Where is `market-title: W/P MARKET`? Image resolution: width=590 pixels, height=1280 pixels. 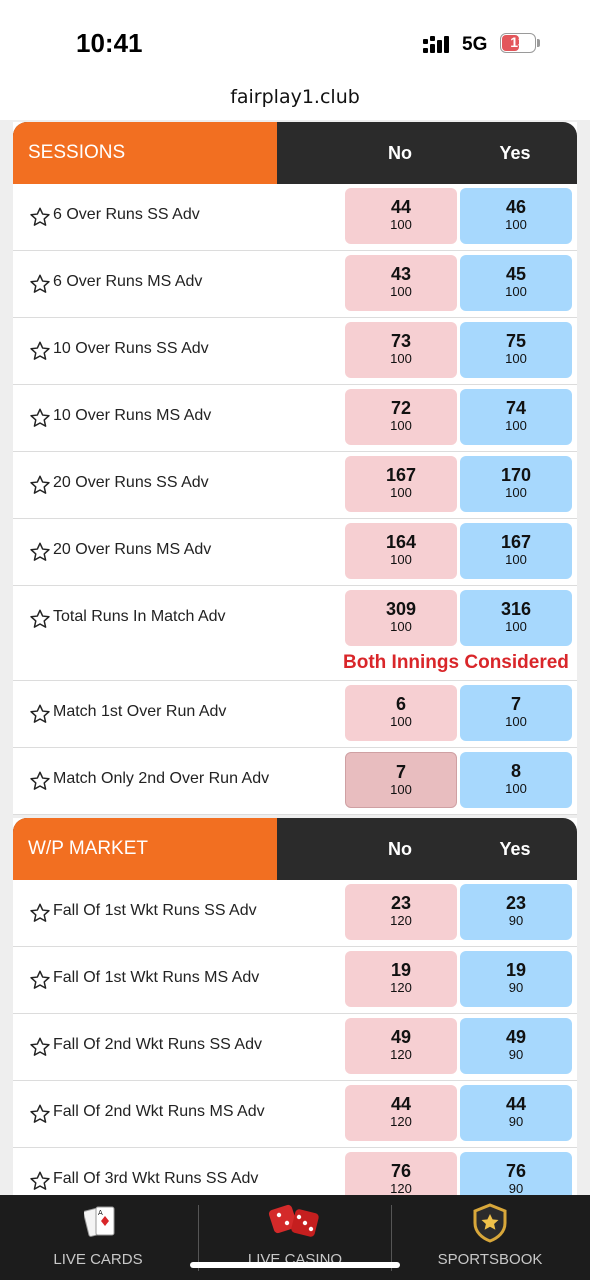
market-title: W/P MARKET is located at coordinates (145, 849).